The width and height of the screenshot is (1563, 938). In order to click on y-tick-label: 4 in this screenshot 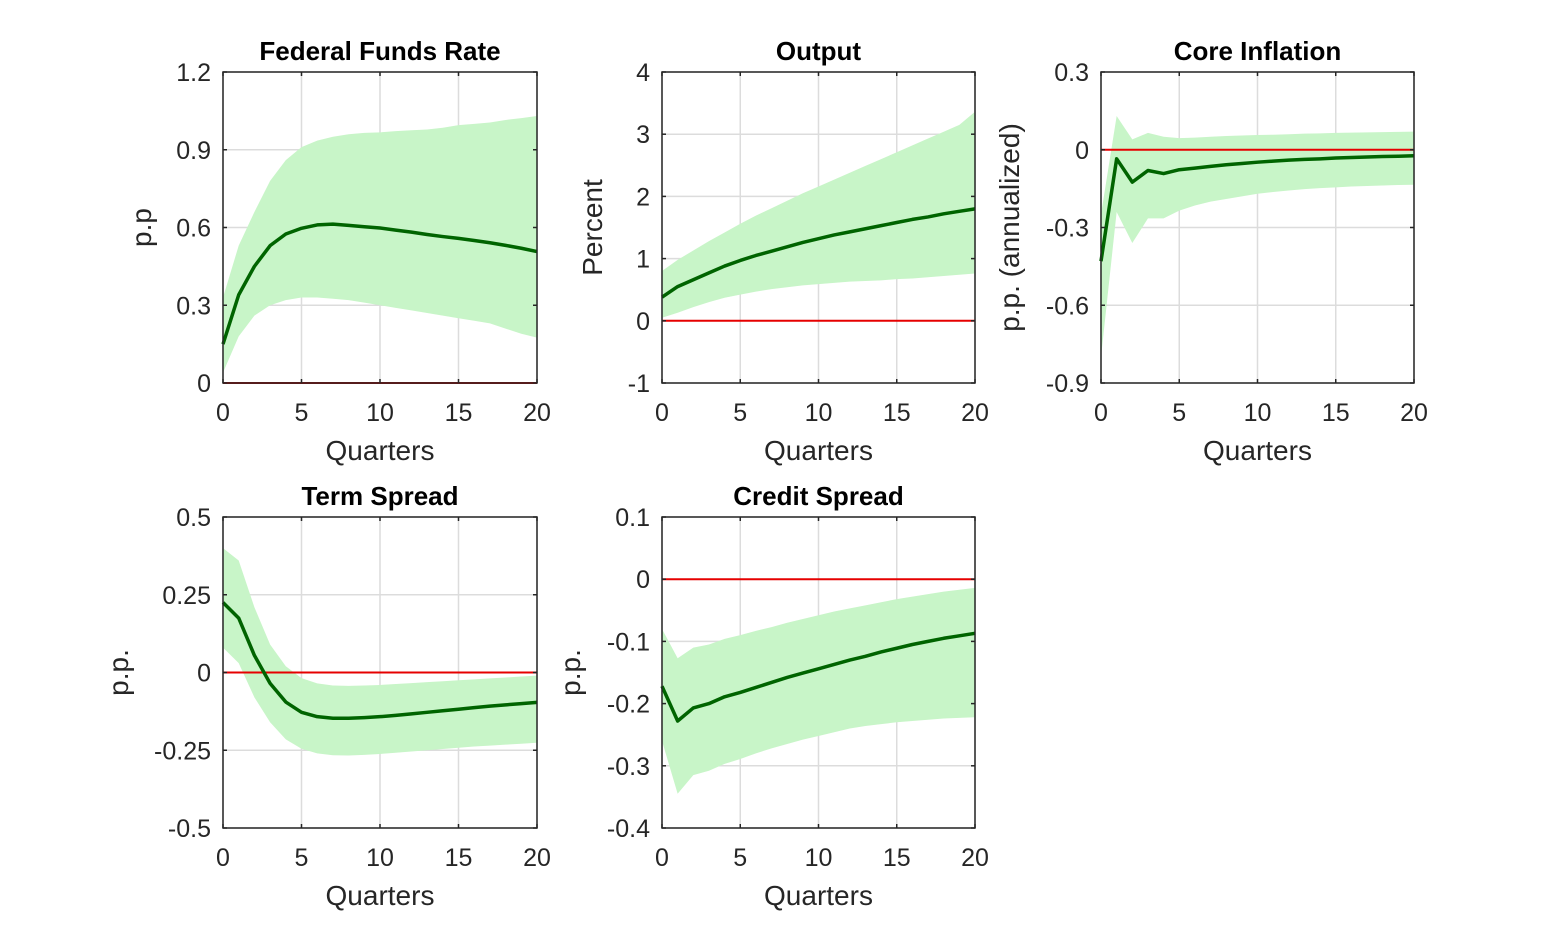, I will do `click(643, 73)`.